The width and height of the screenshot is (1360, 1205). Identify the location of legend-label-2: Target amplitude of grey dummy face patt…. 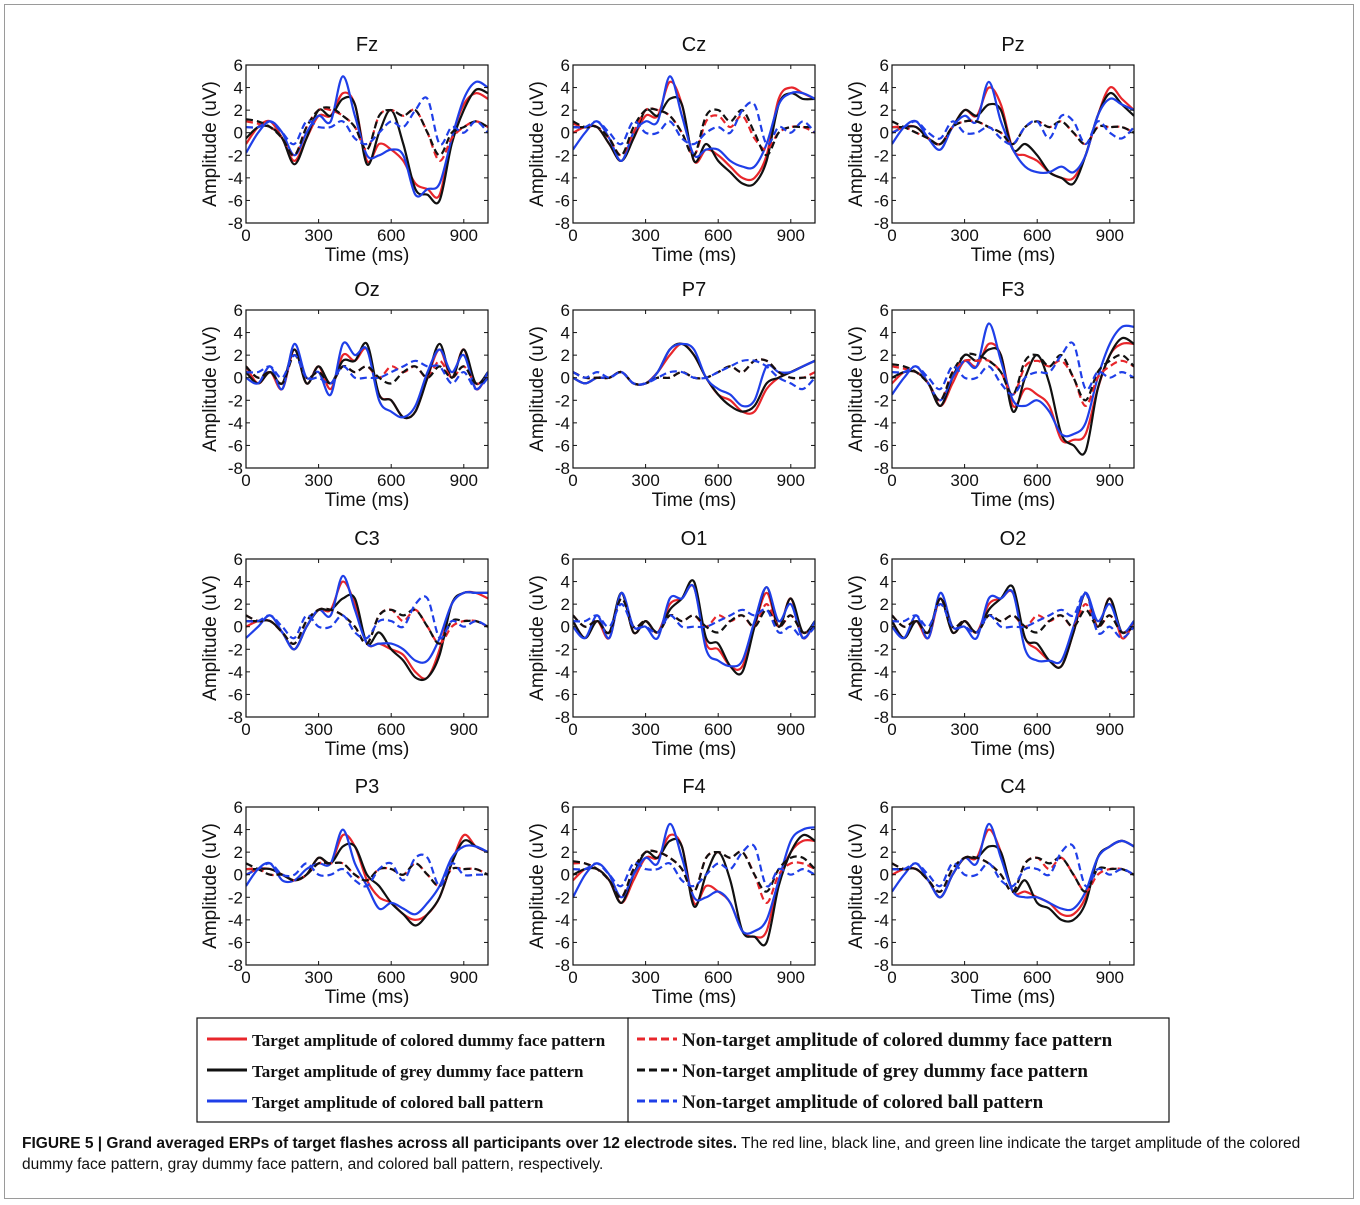
(418, 1071).